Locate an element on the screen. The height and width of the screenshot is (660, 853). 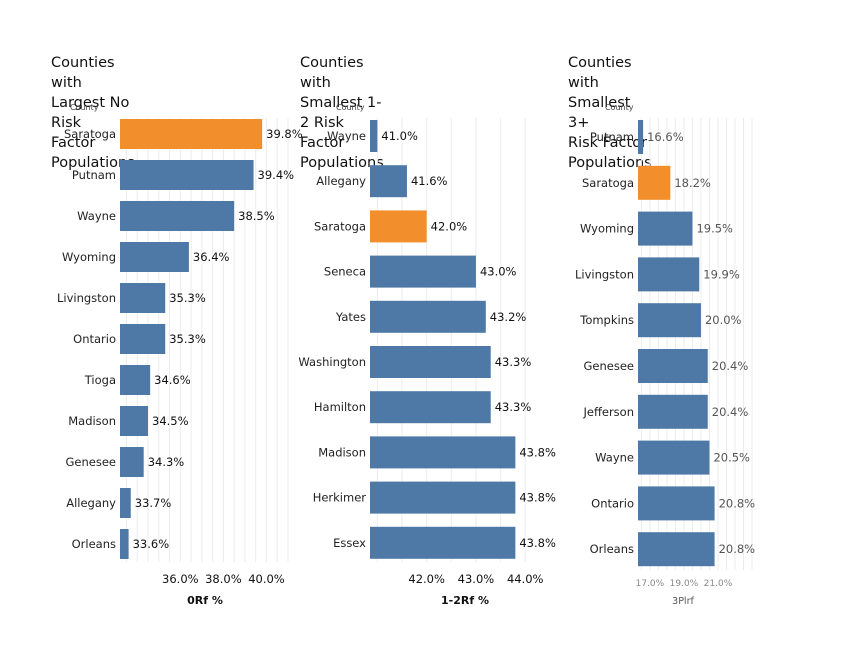
value-label: 34.6% is located at coordinates (172, 380).